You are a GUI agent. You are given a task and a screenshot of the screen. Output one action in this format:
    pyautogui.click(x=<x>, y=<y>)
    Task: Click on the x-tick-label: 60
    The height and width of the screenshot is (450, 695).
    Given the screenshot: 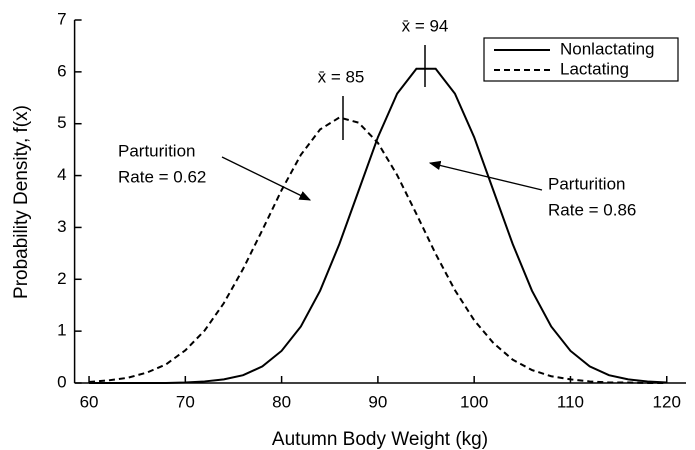 What is the action you would take?
    pyautogui.click(x=89, y=401)
    